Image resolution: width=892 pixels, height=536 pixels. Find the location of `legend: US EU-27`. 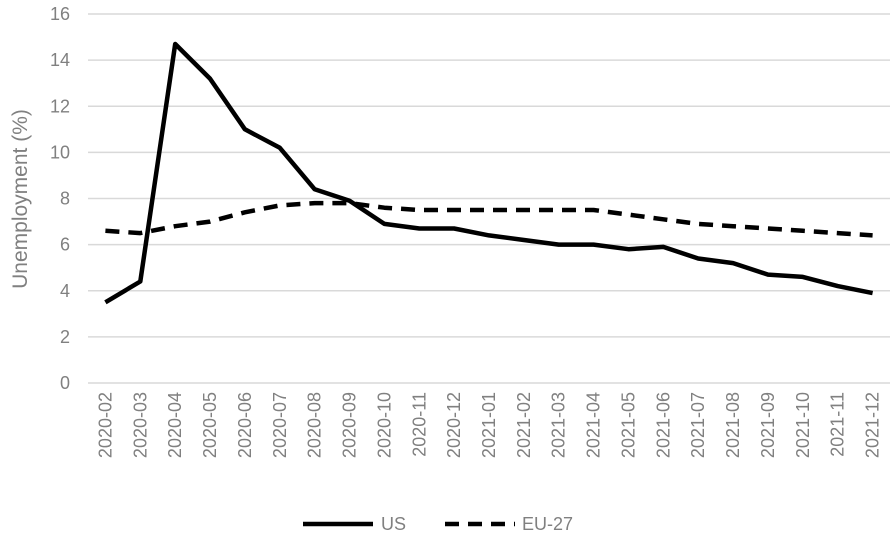

legend: US EU-27 is located at coordinates (438, 524).